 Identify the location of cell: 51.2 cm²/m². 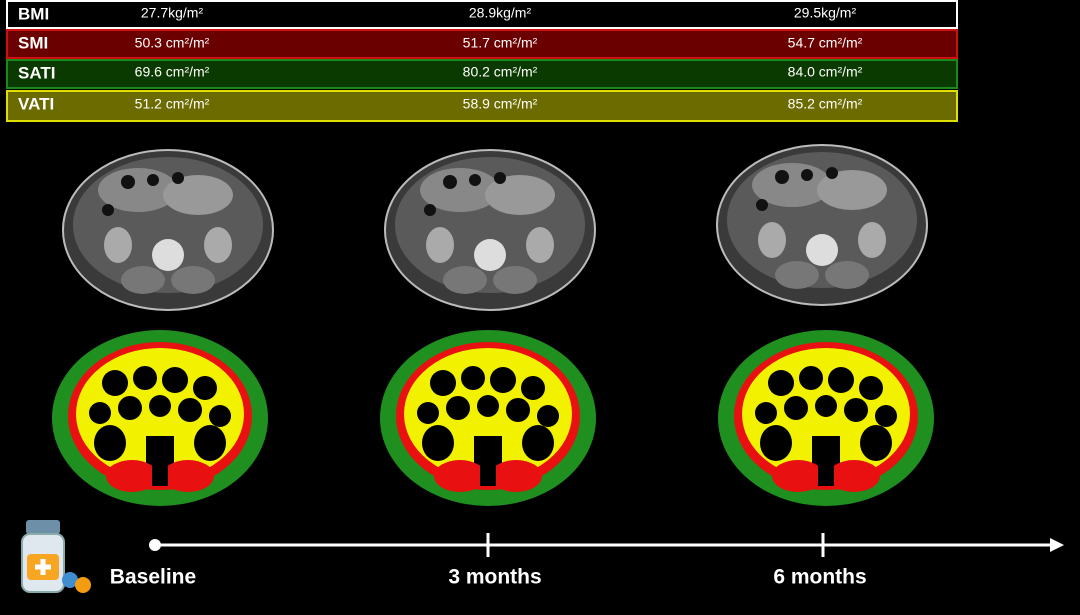
(172, 104).